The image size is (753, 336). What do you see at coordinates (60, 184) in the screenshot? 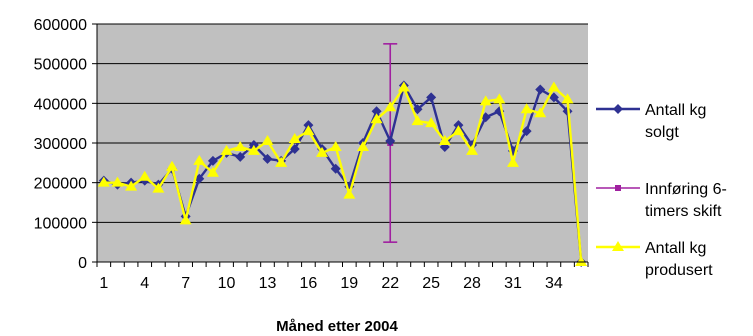
I see `y-tick-label: 200000` at bounding box center [60, 184].